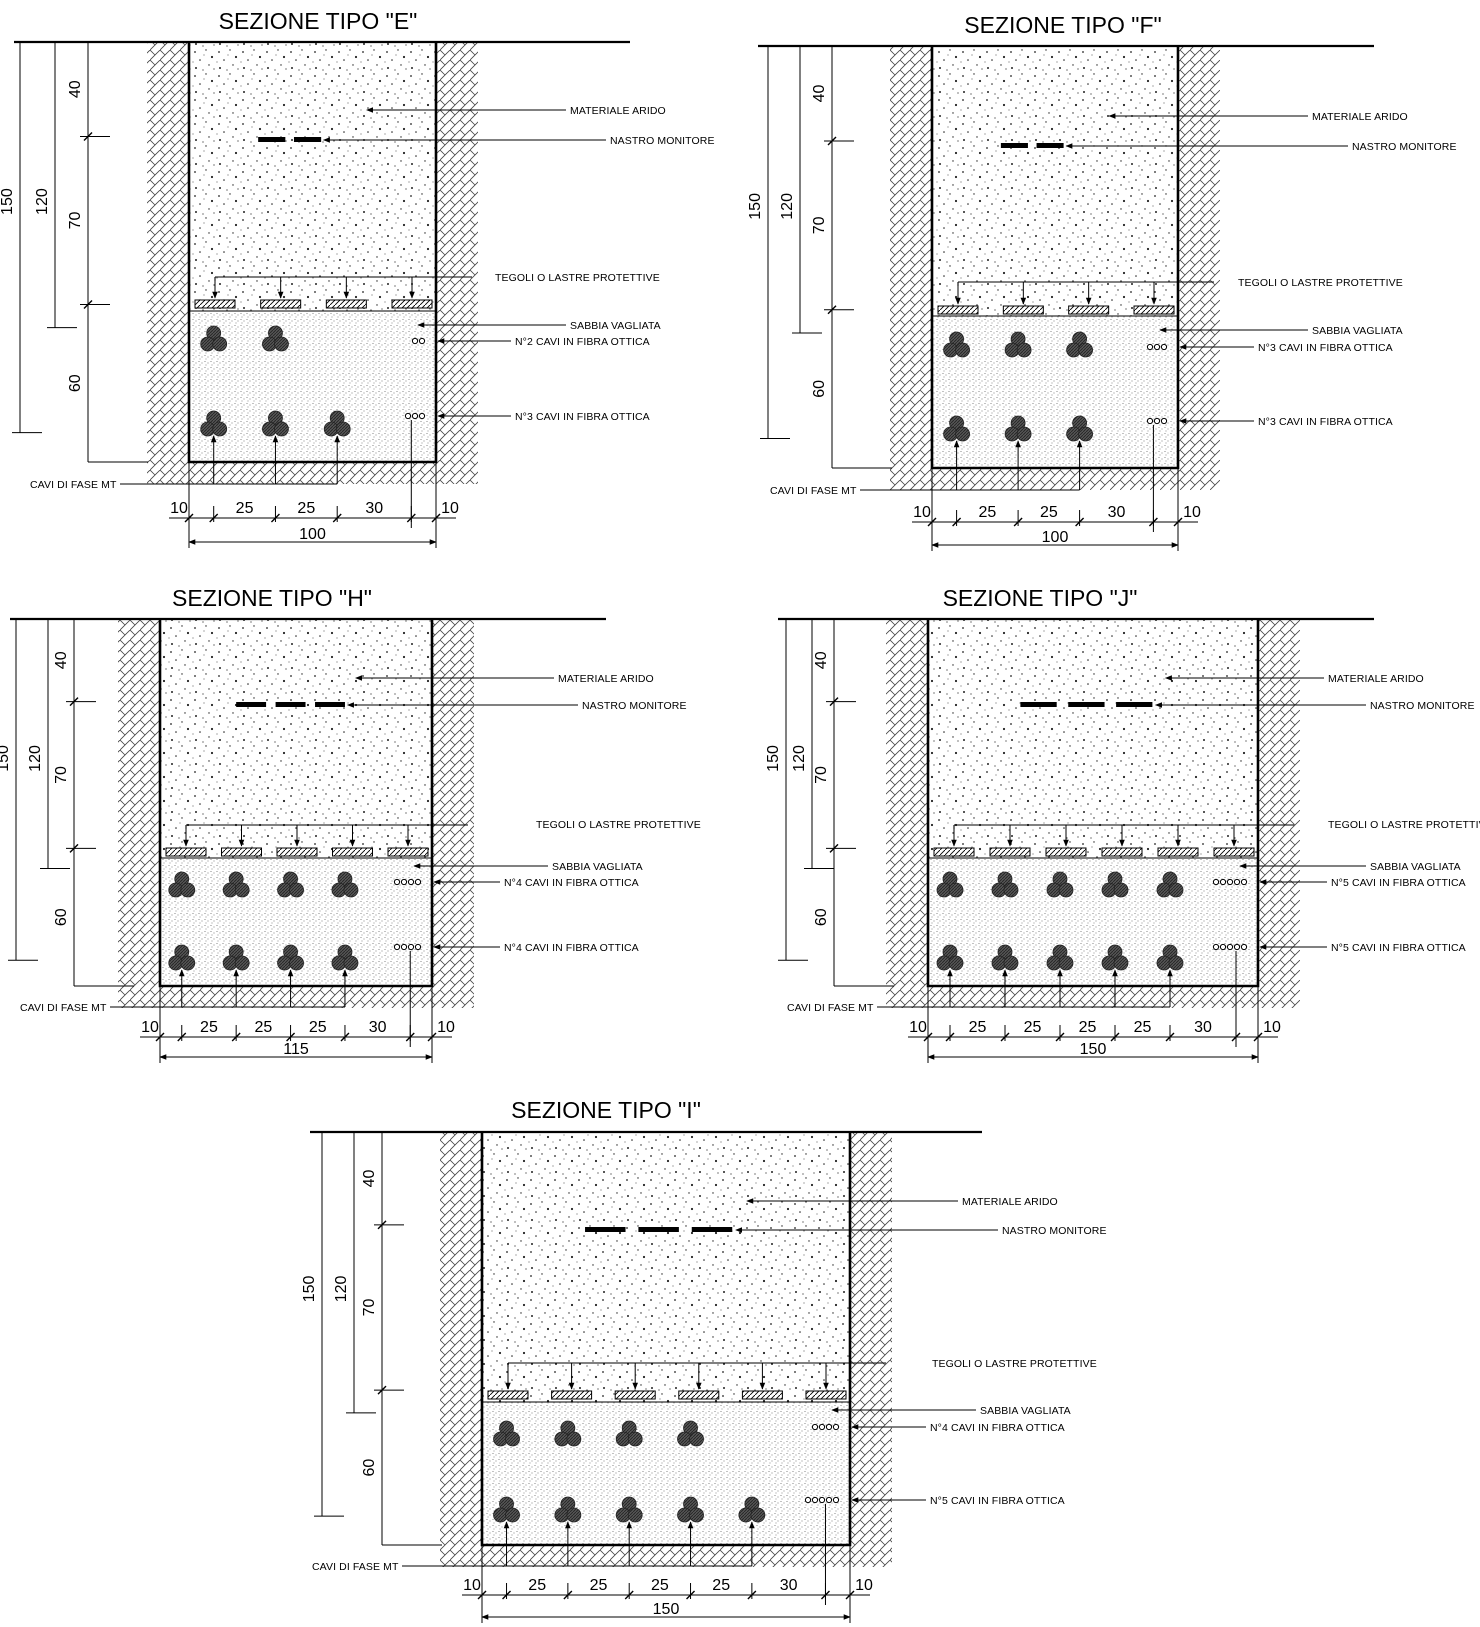  What do you see at coordinates (1230, 947) in the screenshot?
I see `fiber-optic-lower` at bounding box center [1230, 947].